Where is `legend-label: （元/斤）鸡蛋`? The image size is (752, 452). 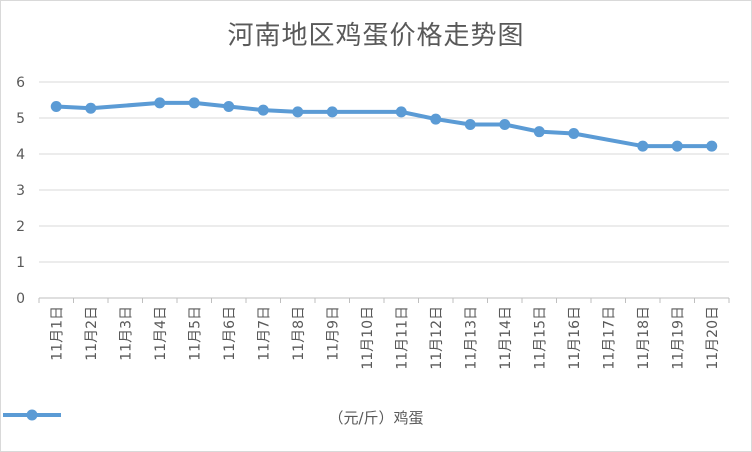
legend-label: （元/斤）鸡蛋 is located at coordinates (376, 418).